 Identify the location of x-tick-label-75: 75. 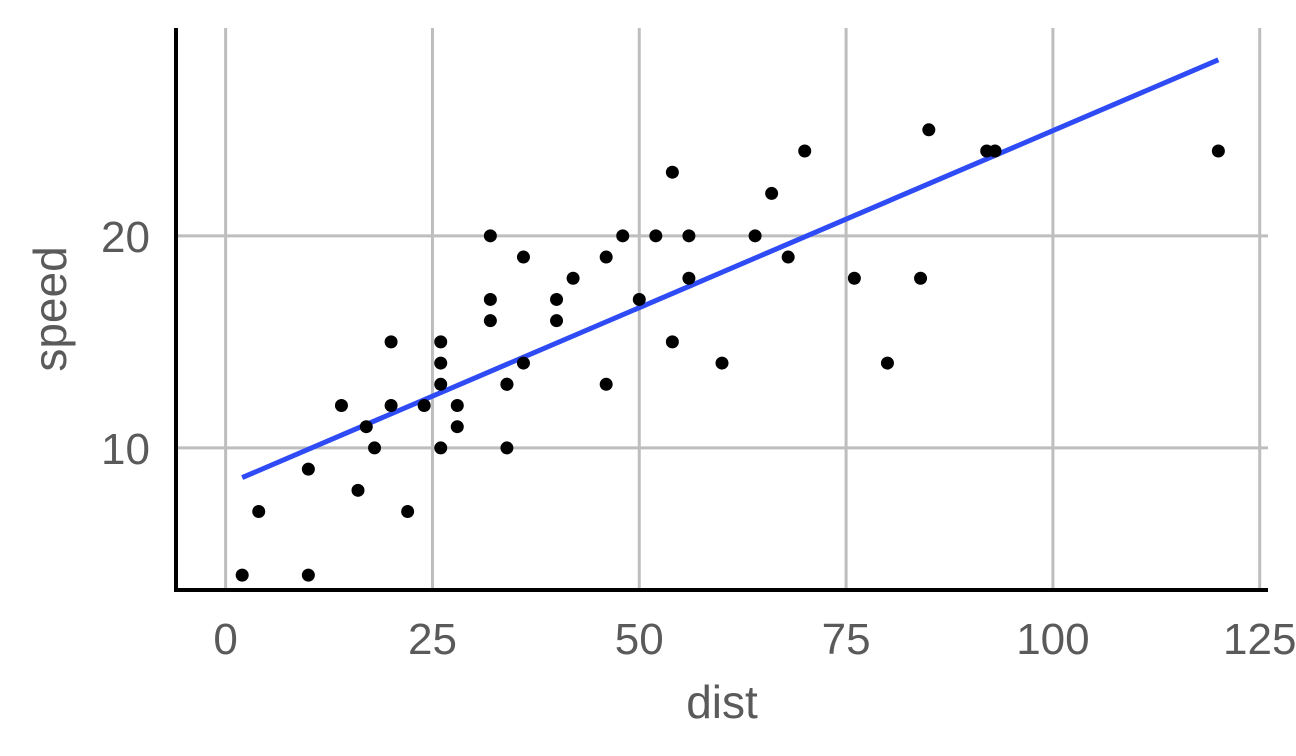
(846, 639).